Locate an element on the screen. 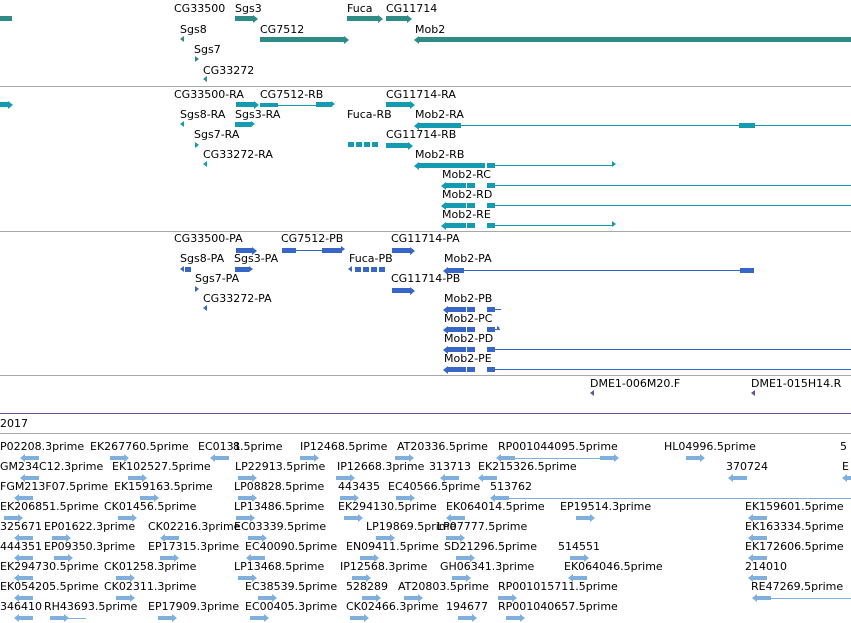  est-label: EK064046.5prime is located at coordinates (613, 566).